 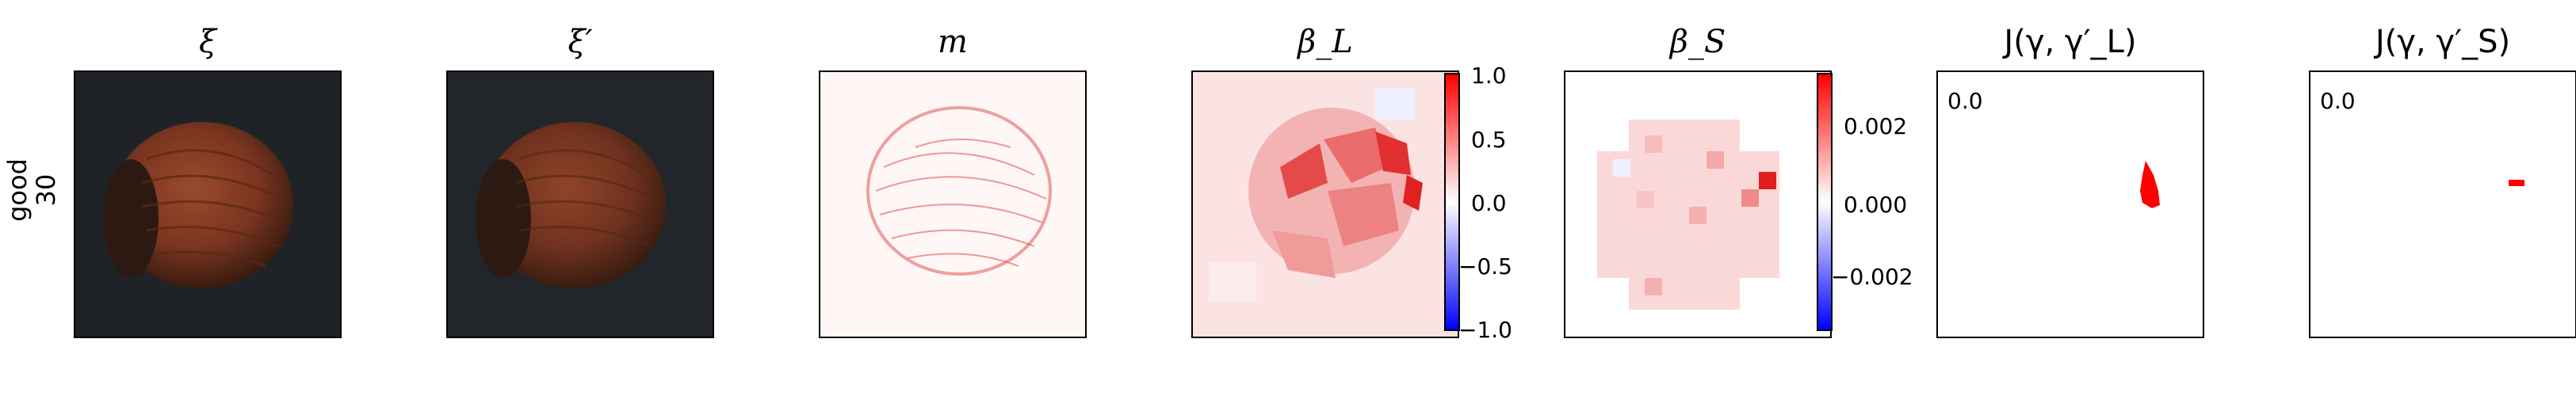 I want to click on row-label: good 30, so click(x=32, y=190).